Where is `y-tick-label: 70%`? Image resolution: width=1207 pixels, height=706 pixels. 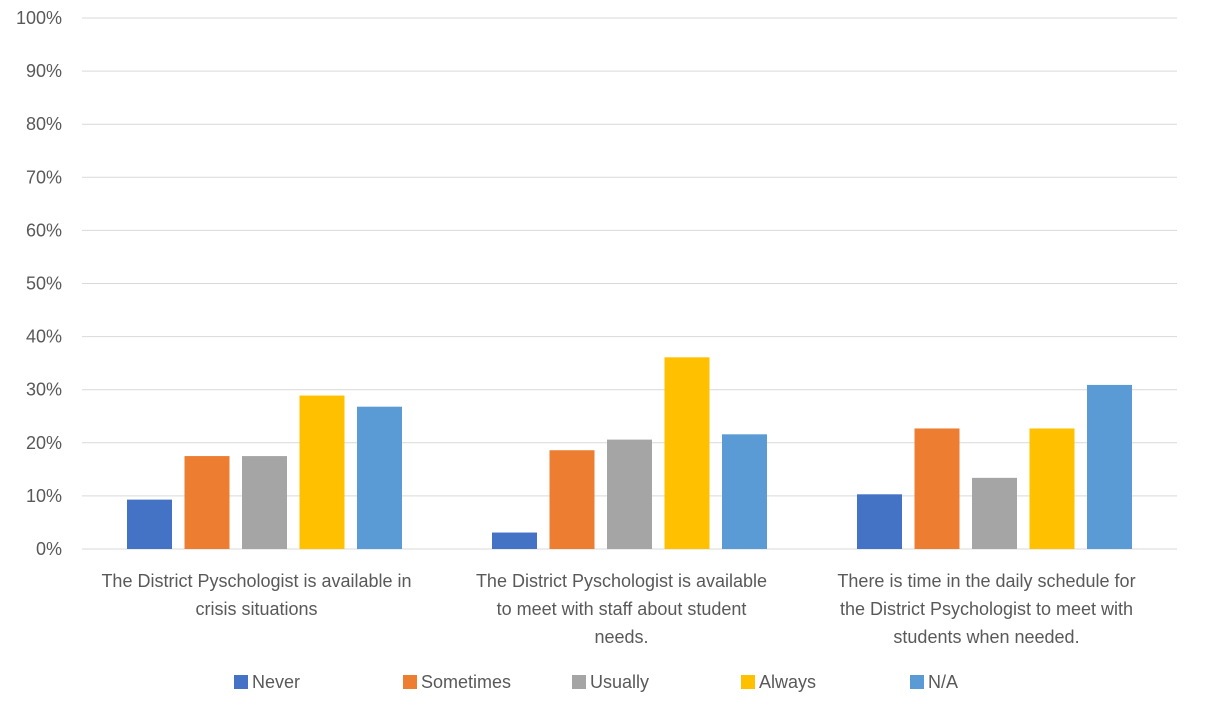 y-tick-label: 70% is located at coordinates (44, 177).